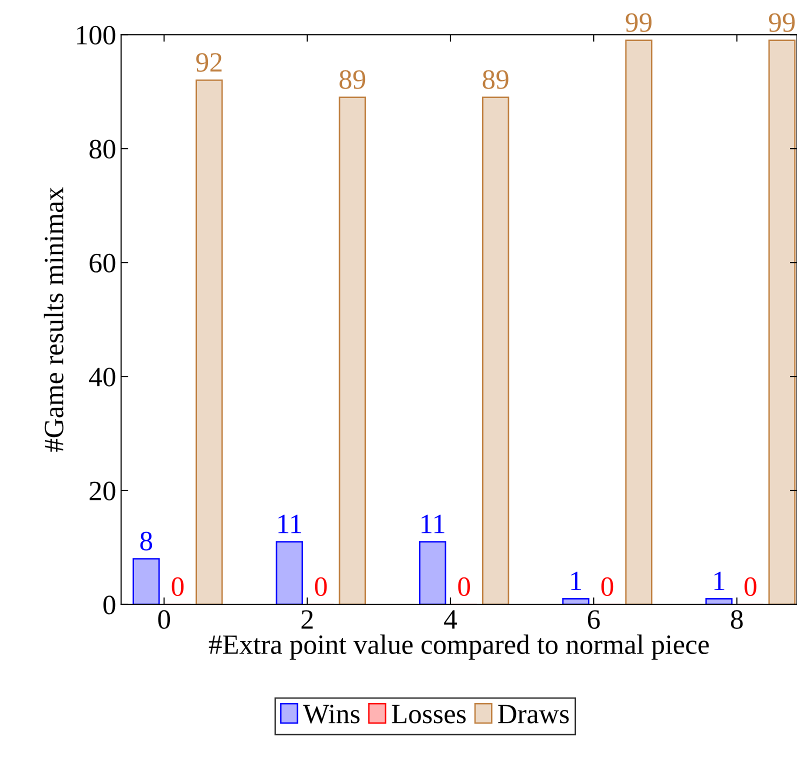 This screenshot has height=770, width=797. What do you see at coordinates (103, 491) in the screenshot?
I see `y-tick-label: 20` at bounding box center [103, 491].